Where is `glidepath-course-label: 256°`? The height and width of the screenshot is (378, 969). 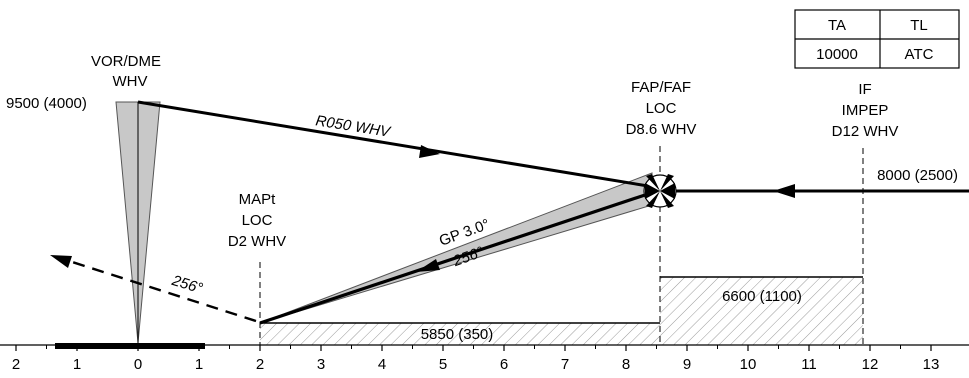 glidepath-course-label: 256° is located at coordinates (468, 256).